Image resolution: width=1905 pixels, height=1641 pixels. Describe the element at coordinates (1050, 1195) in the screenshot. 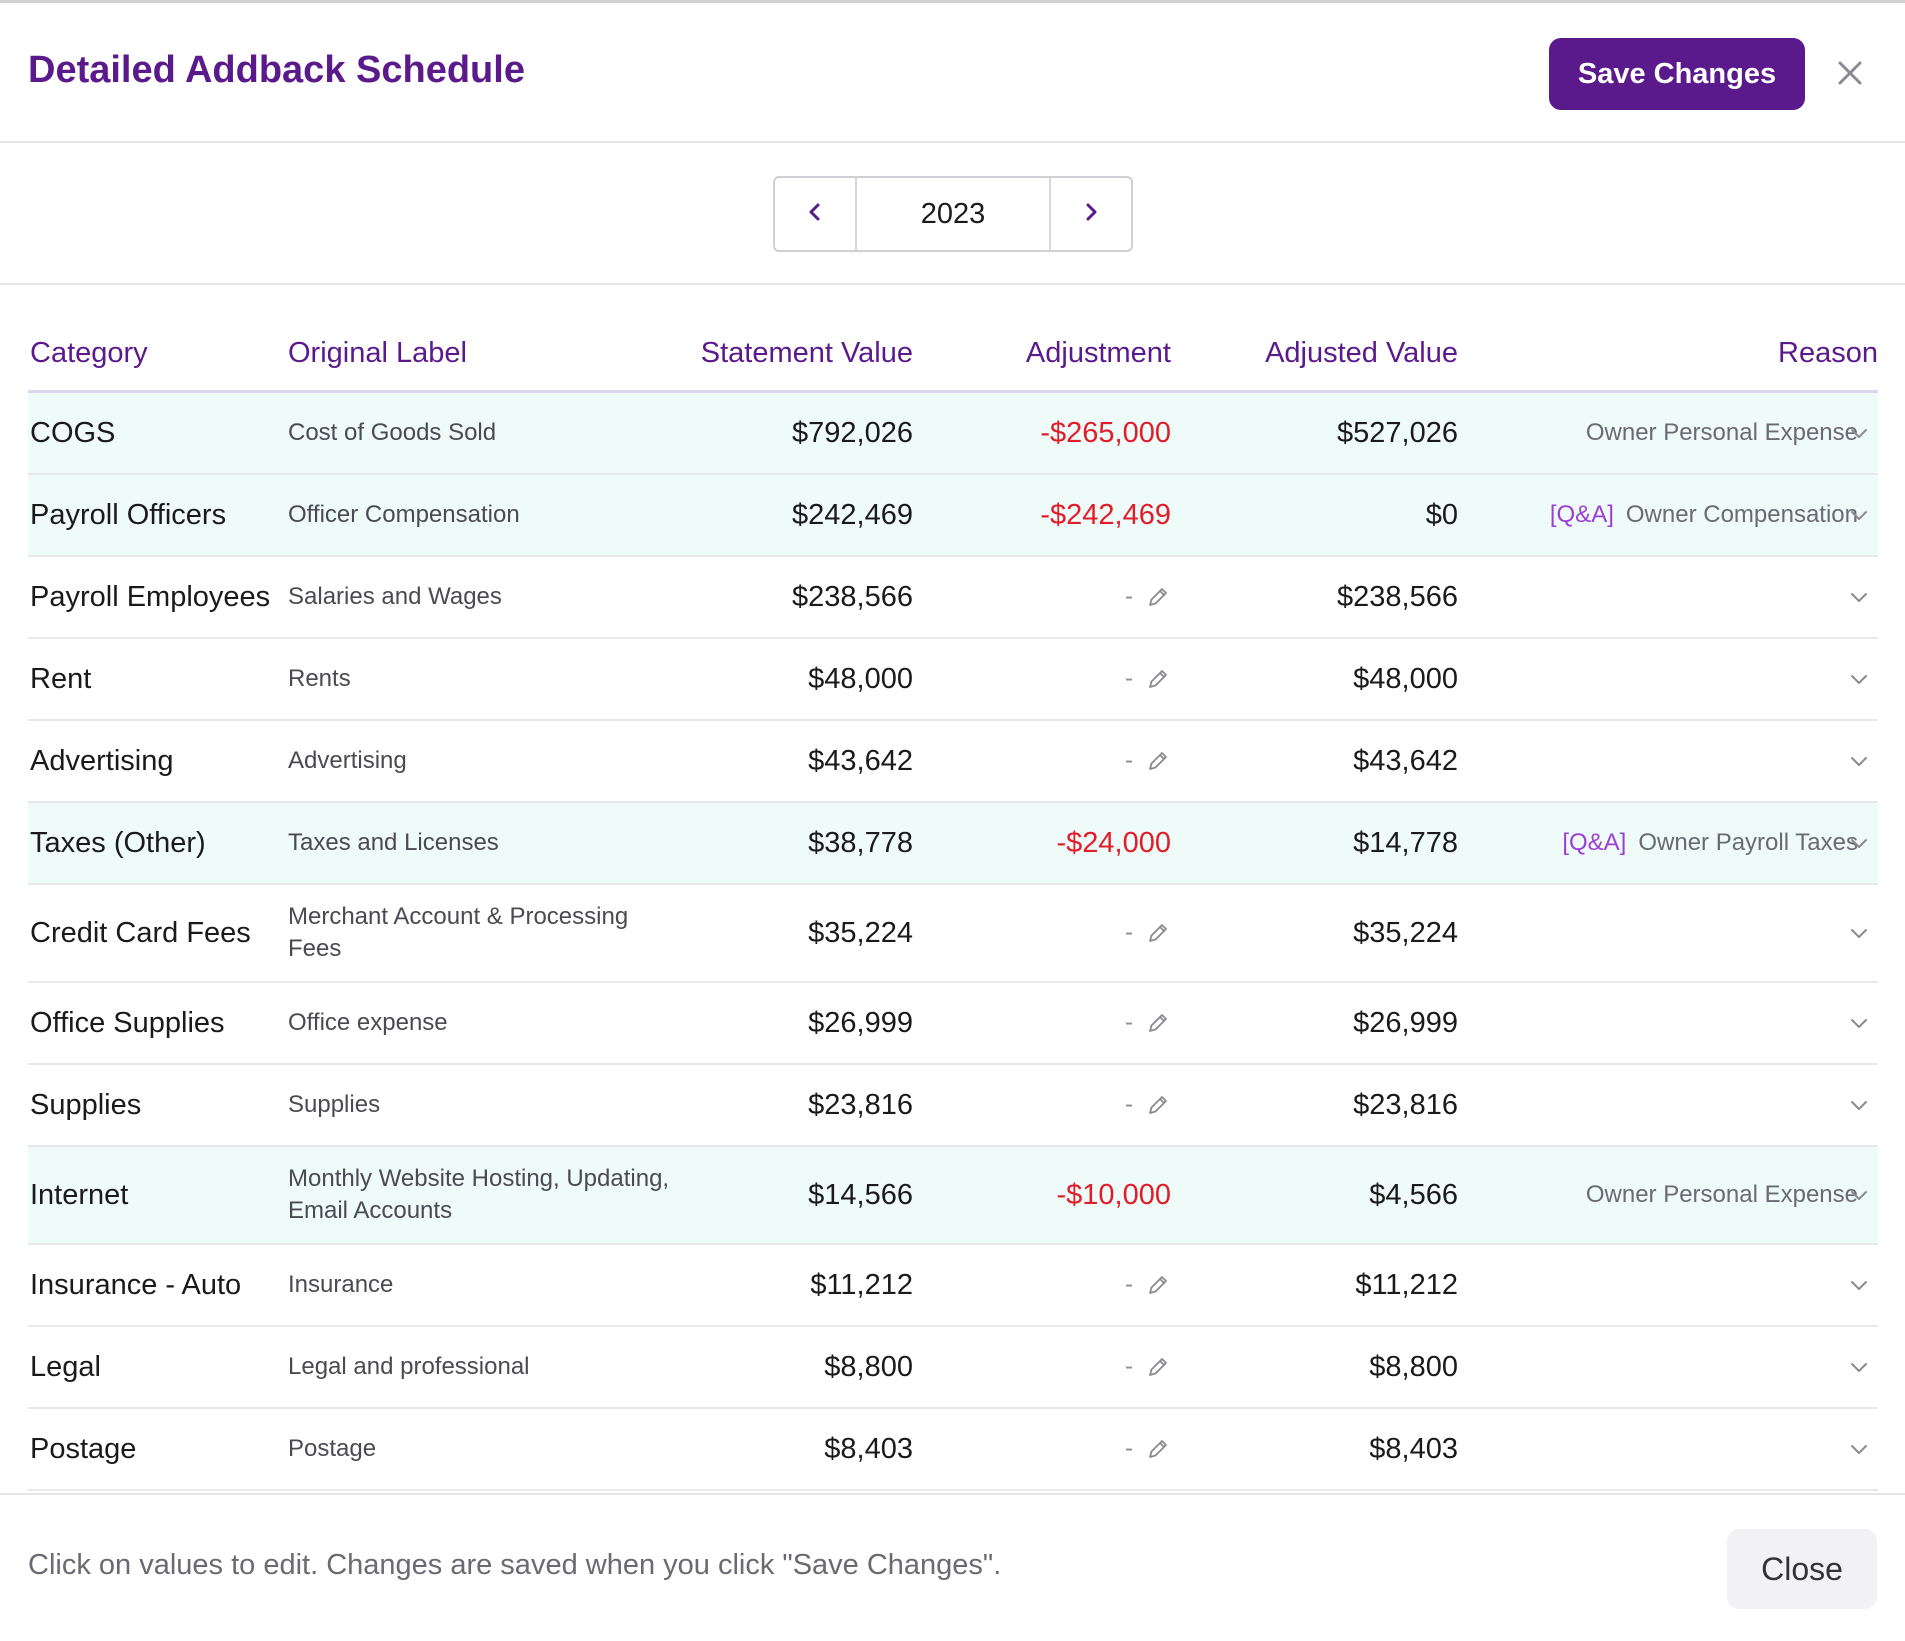

I see `adjustment-cell: -$10,000` at that location.